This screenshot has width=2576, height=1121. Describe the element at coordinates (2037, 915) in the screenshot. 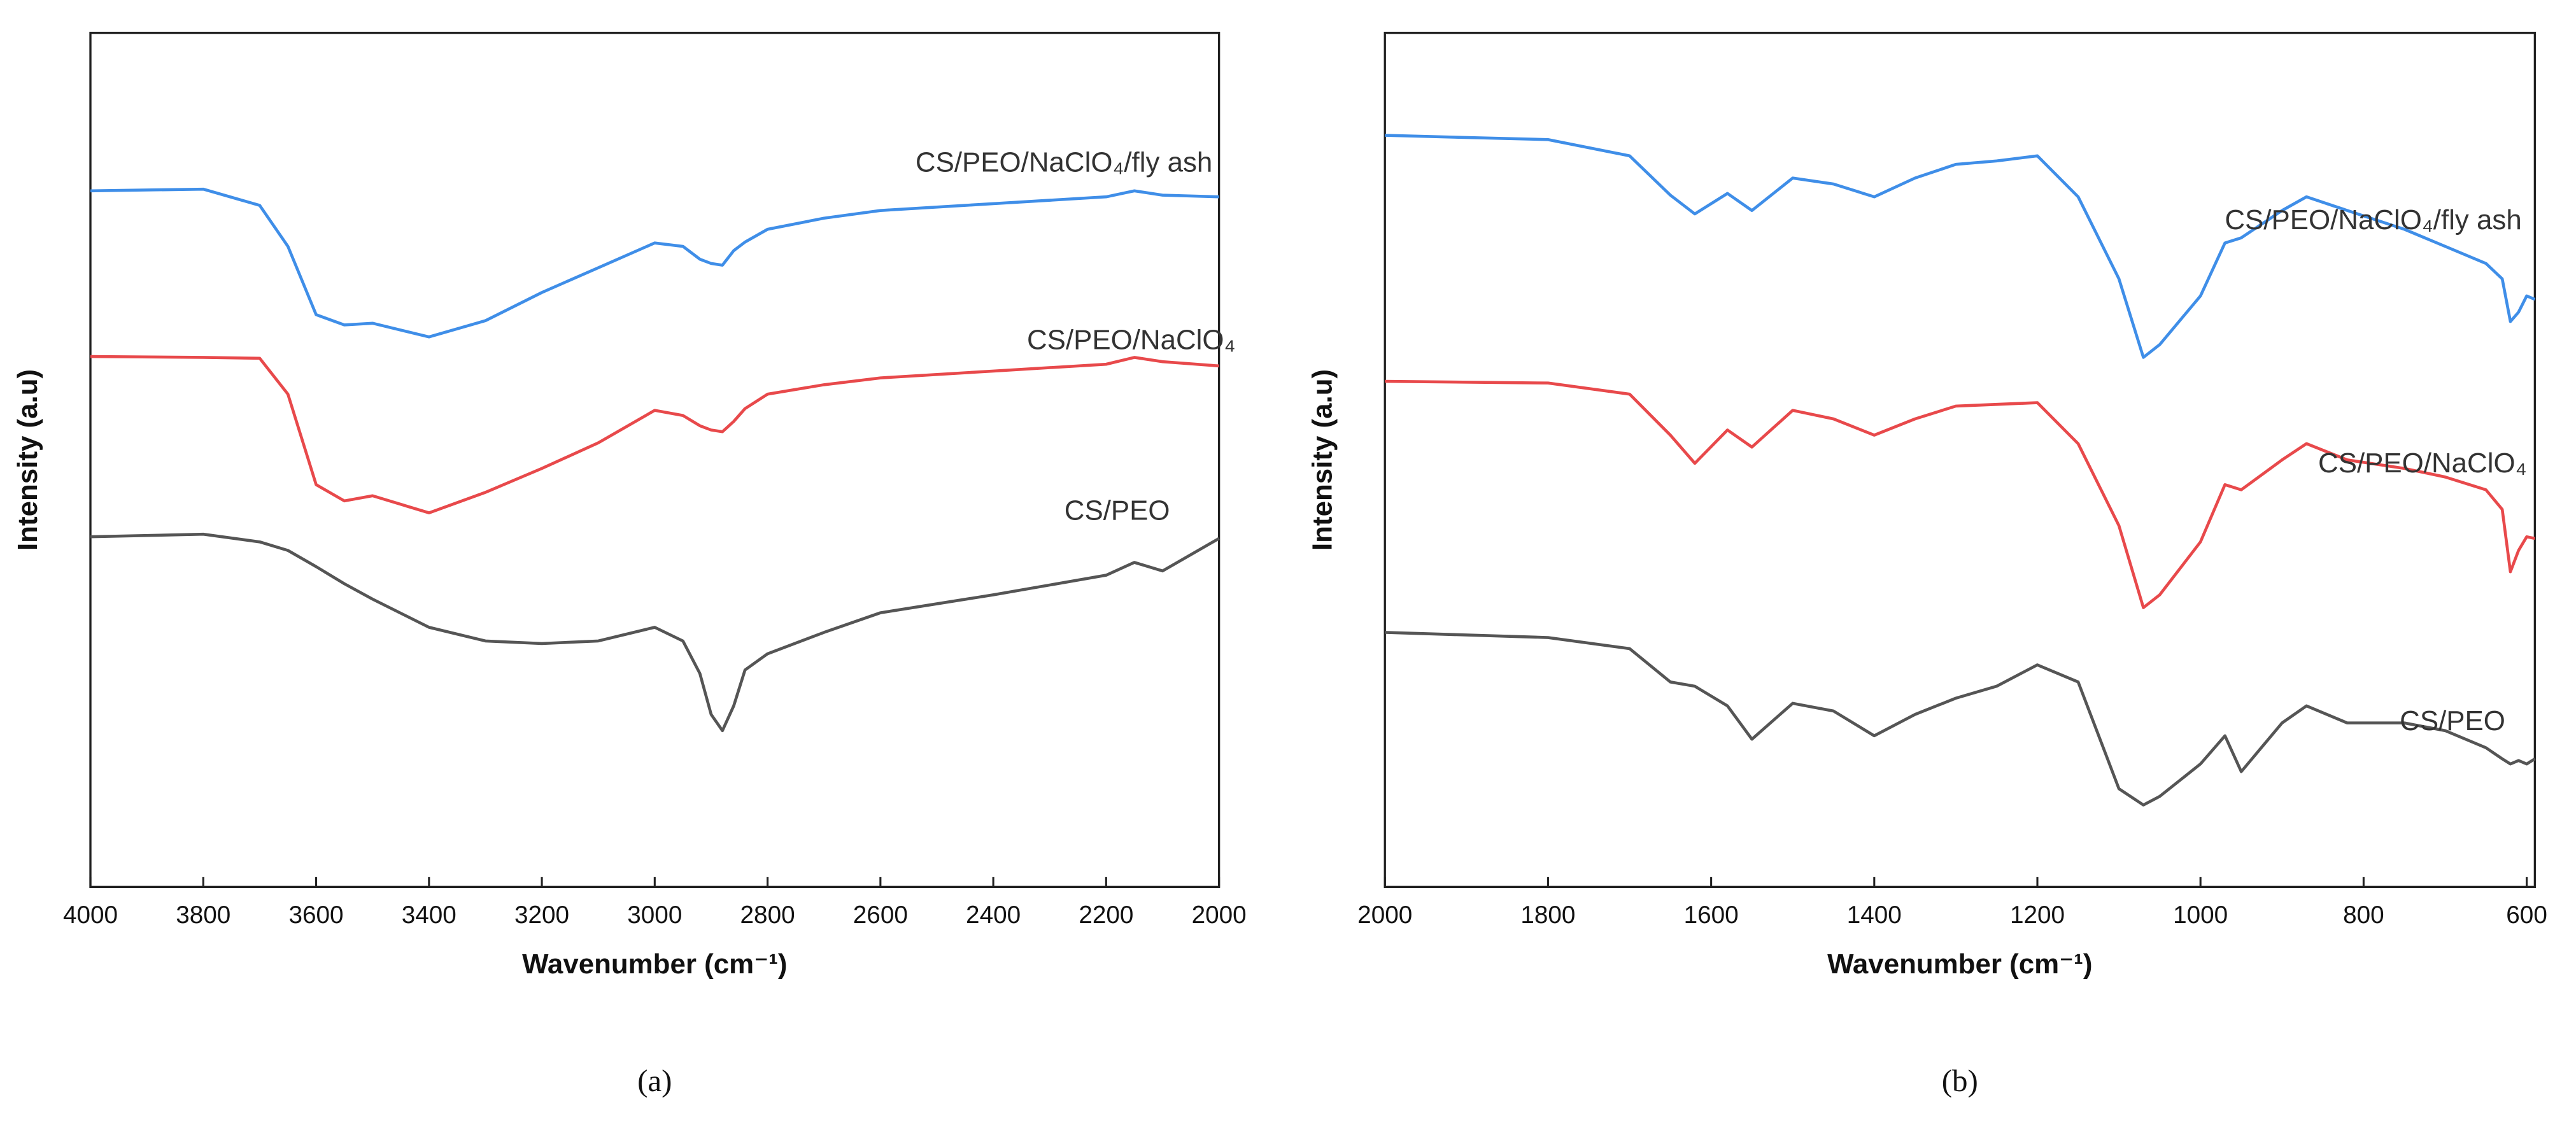

I see `x-tick-label: 1200` at that location.